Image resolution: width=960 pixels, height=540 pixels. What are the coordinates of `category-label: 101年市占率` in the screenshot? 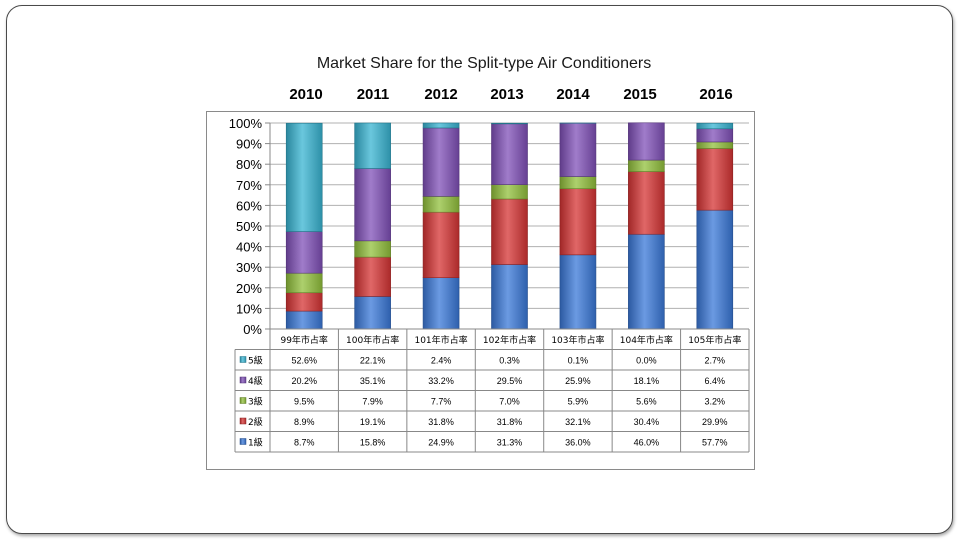 It's located at (440, 340).